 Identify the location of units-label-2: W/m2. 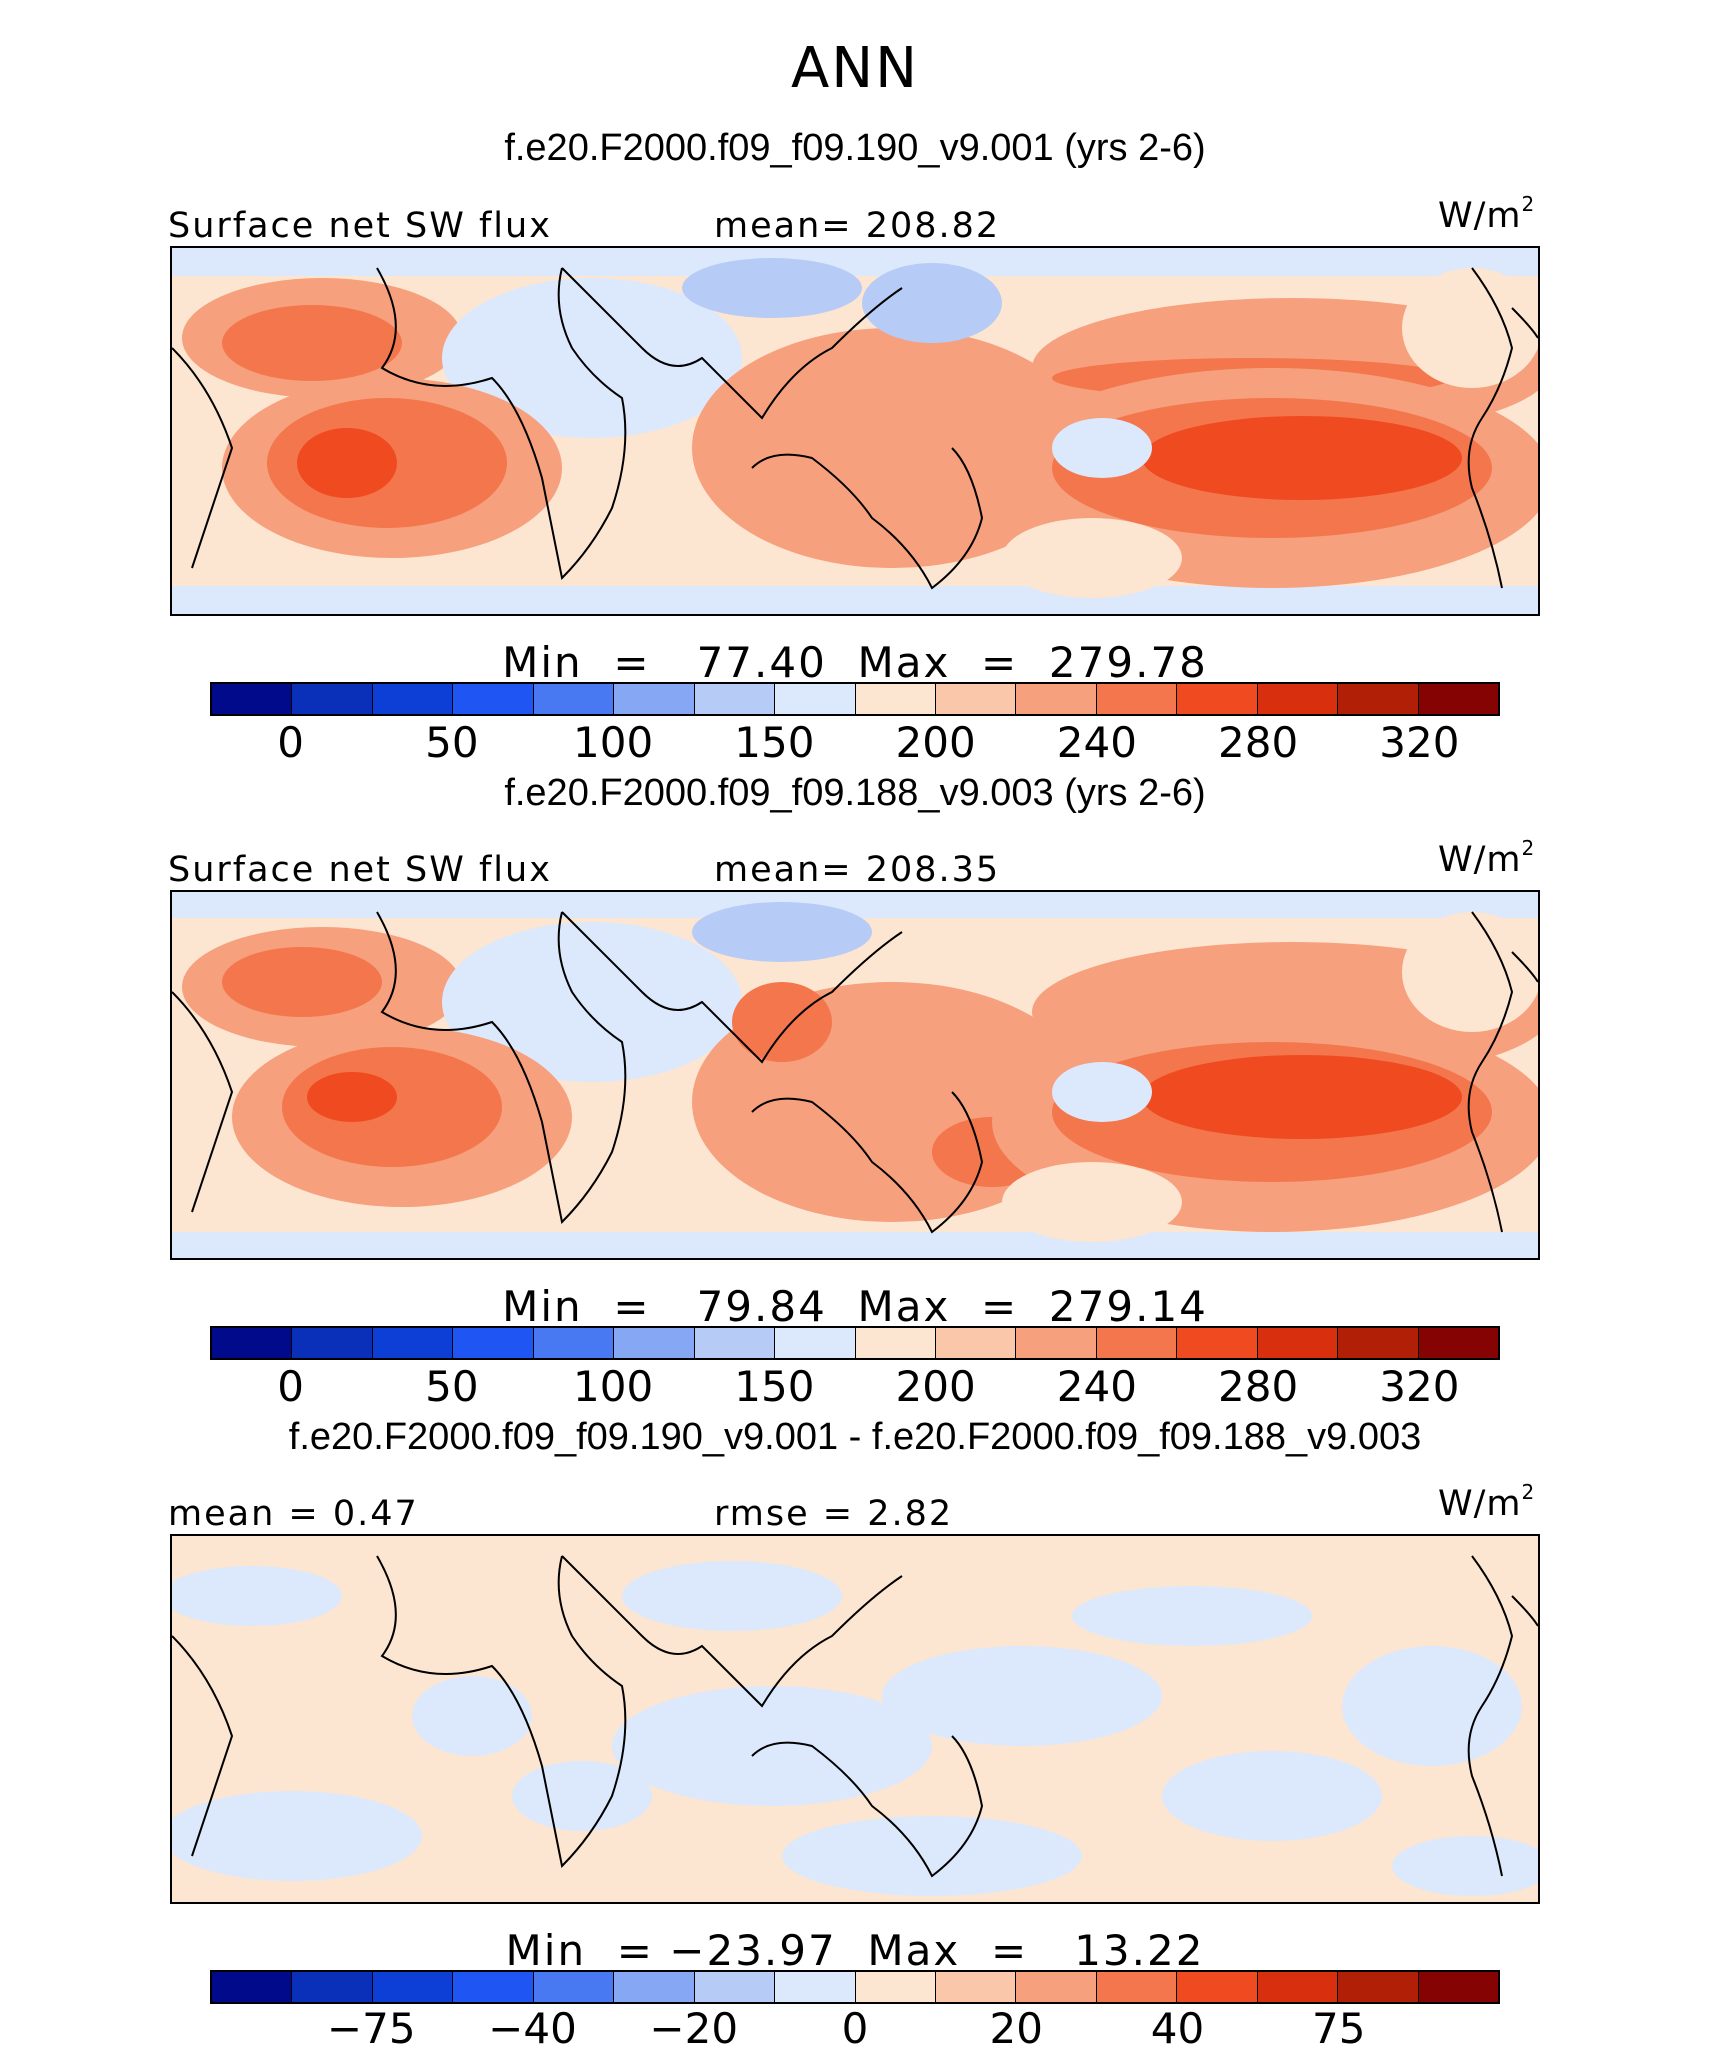
(1487, 858).